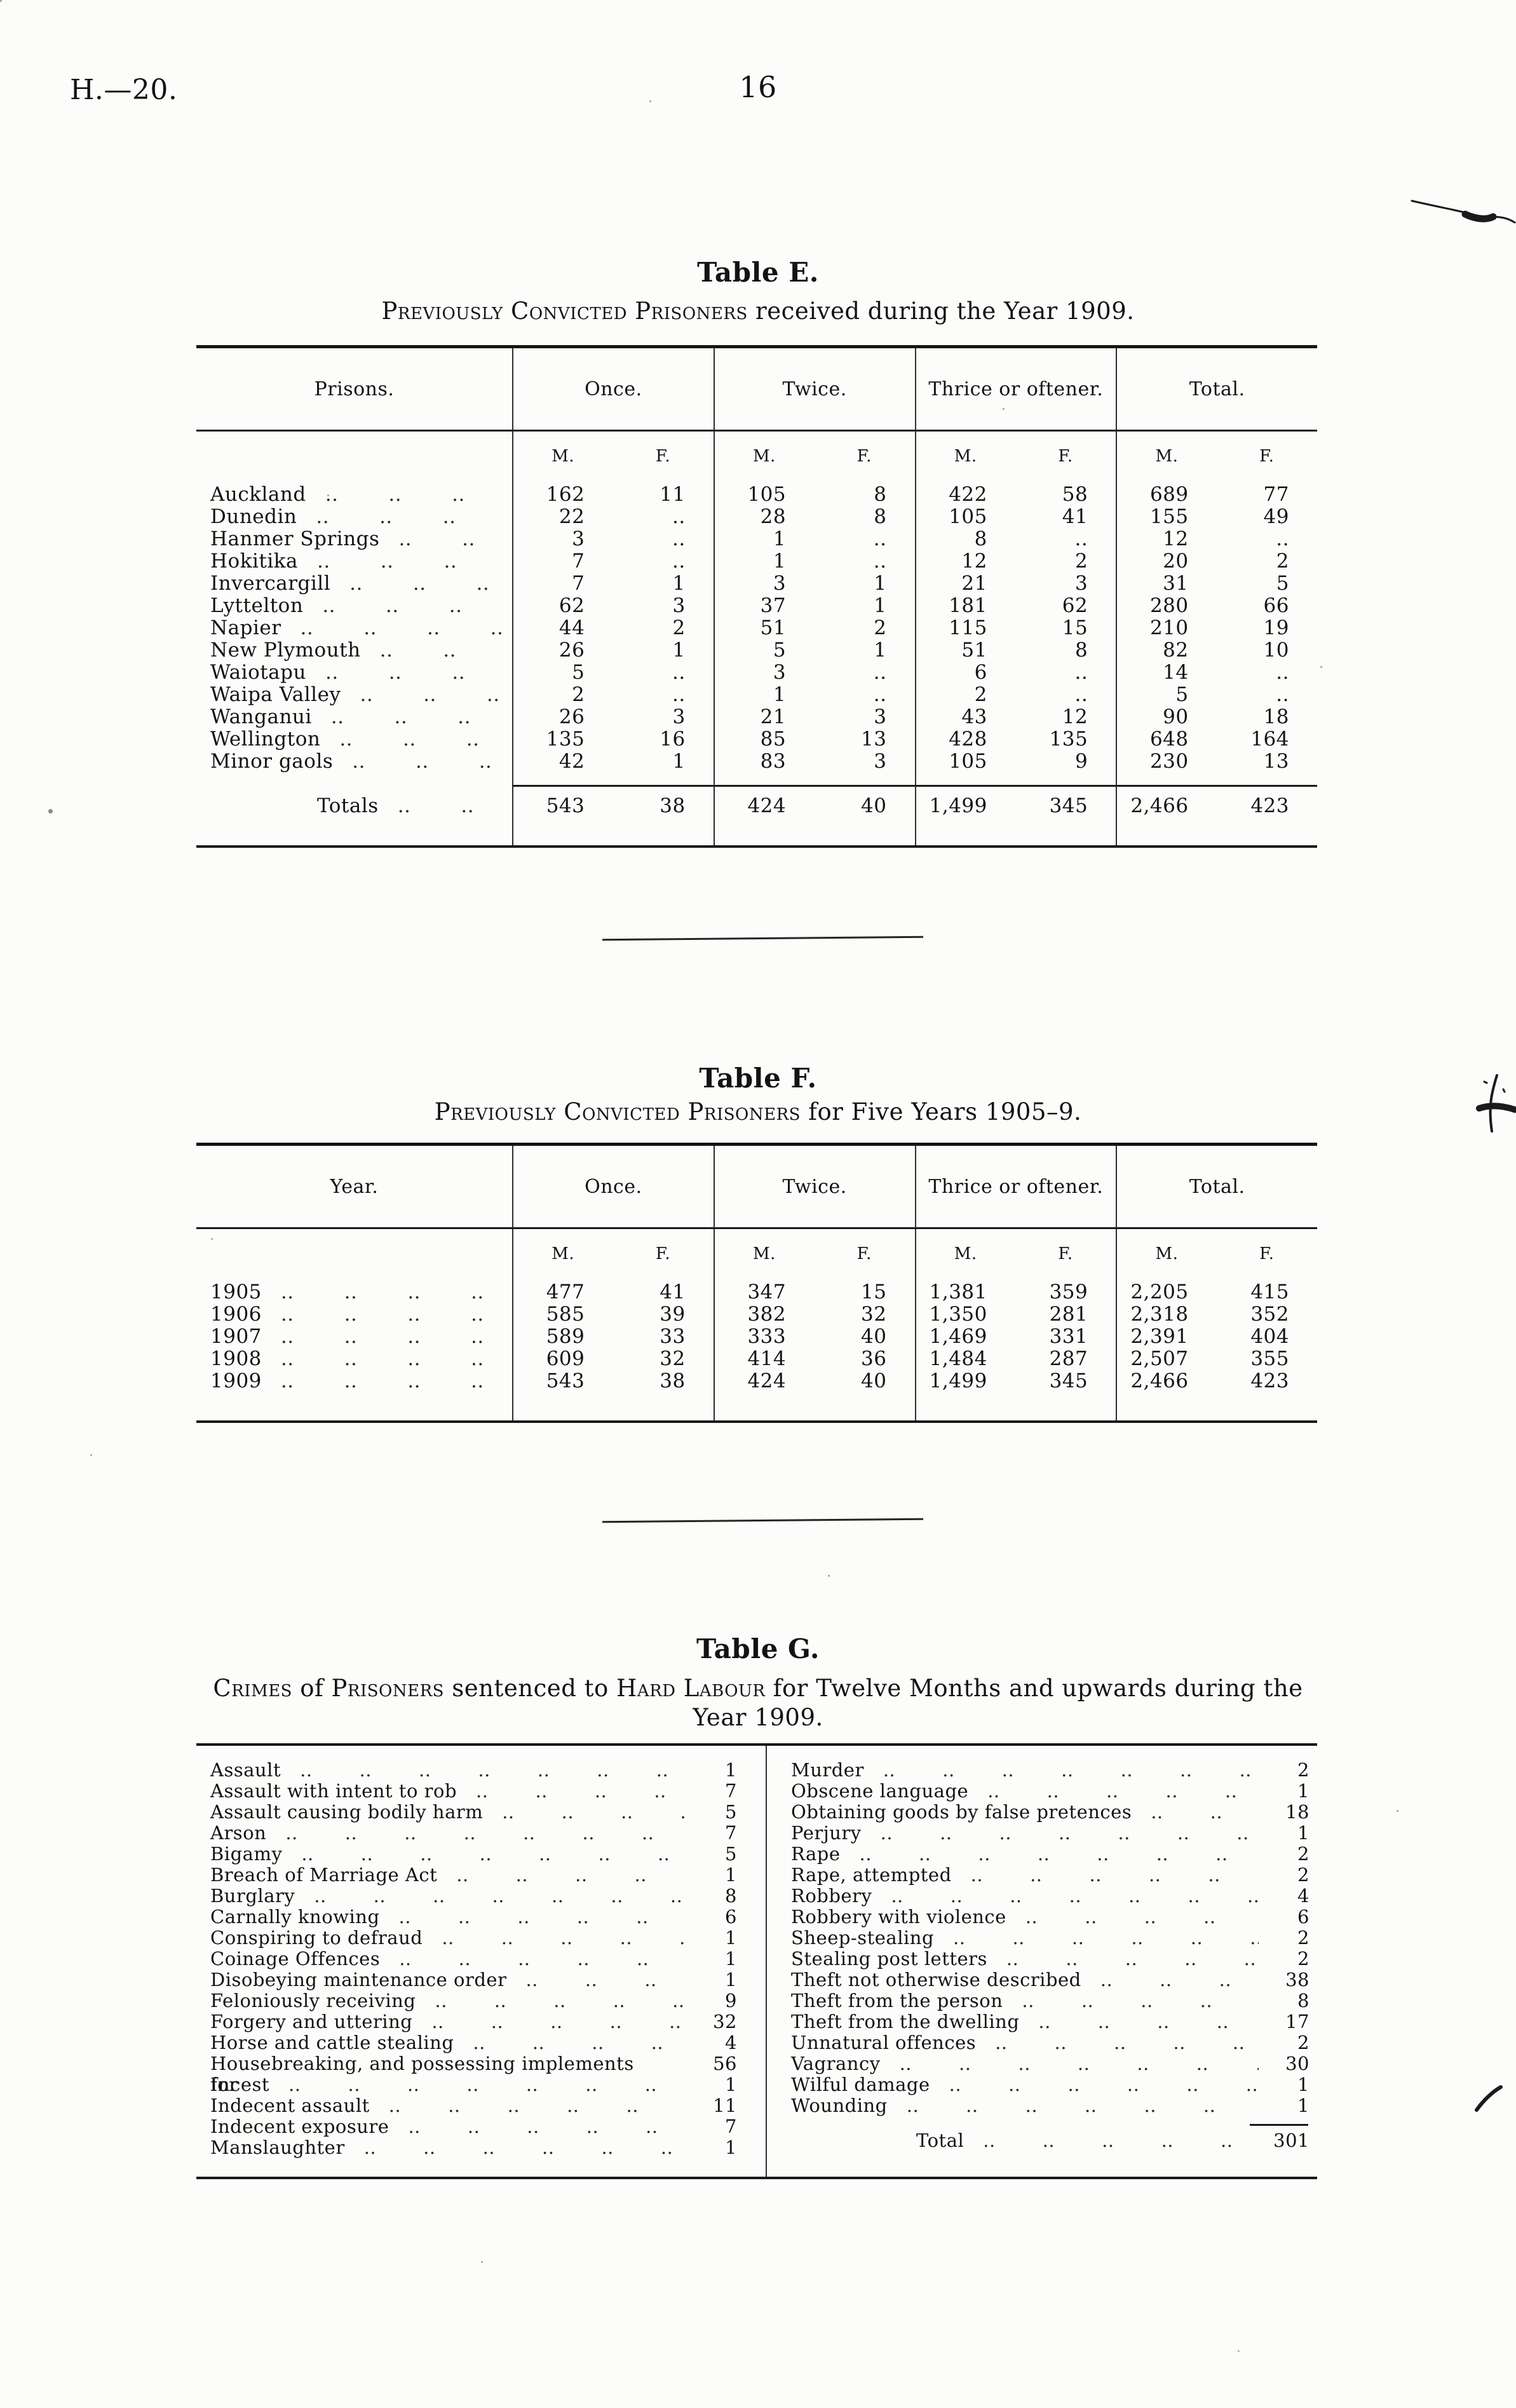 The width and height of the screenshot is (1516, 2408). What do you see at coordinates (763, 1314) in the screenshot?
I see `cell-value: 382` at bounding box center [763, 1314].